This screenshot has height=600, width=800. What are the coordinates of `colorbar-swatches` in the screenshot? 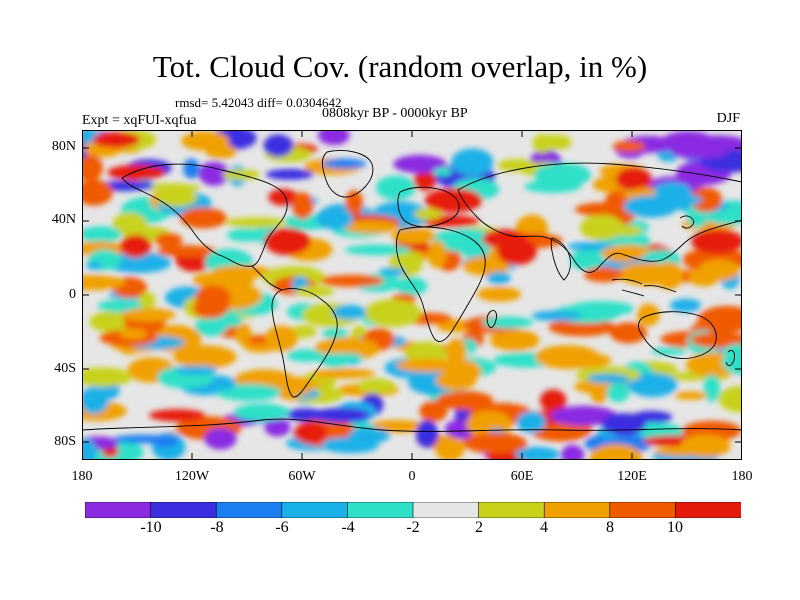 It's located at (413, 510).